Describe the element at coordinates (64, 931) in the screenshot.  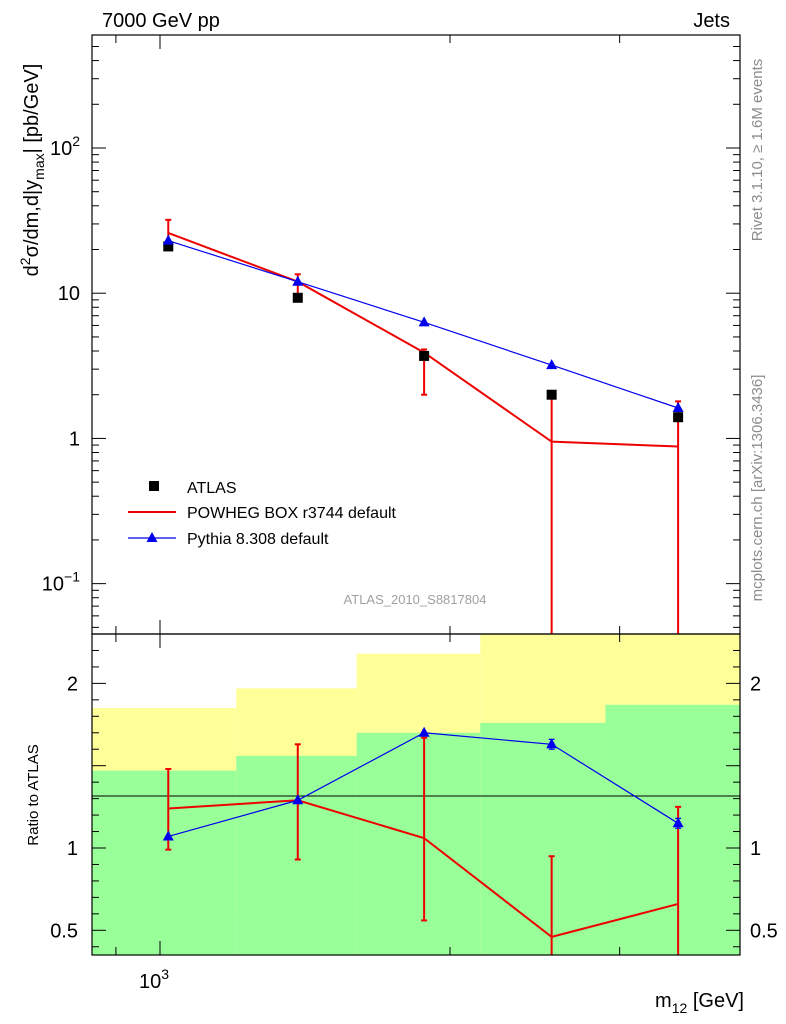
I see `ratio-ytick-label: 0.5` at that location.